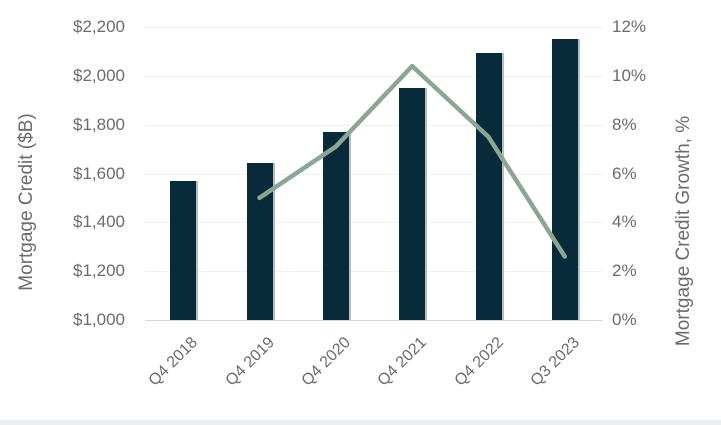 The width and height of the screenshot is (721, 425). Describe the element at coordinates (565, 179) in the screenshot. I see `bar-q3-2023` at that location.